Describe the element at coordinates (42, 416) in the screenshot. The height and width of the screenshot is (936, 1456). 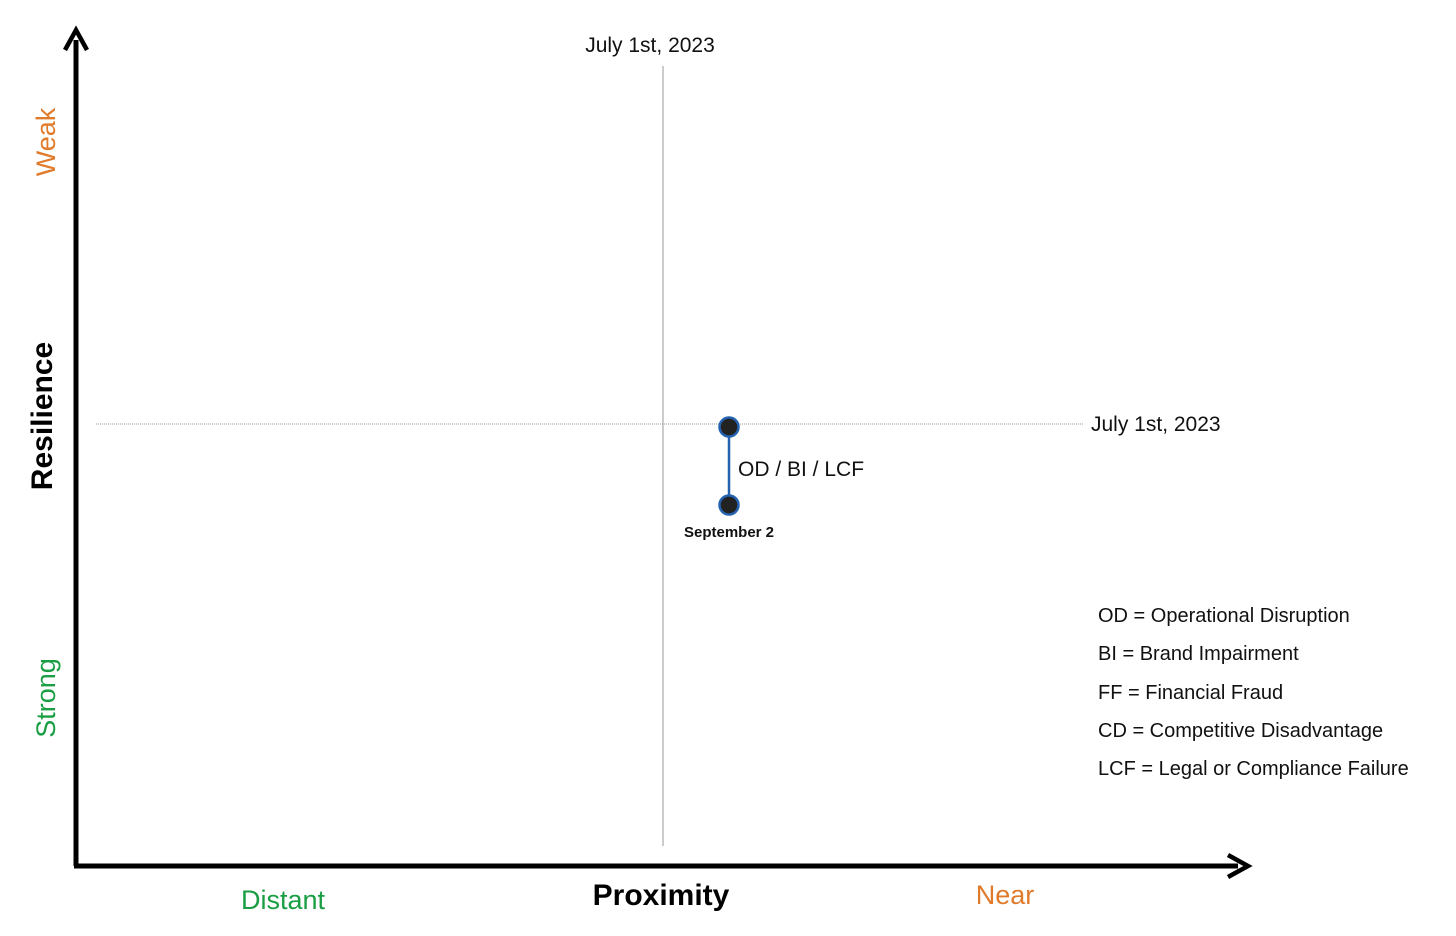
I see `y-axis-title: Resilience` at that location.